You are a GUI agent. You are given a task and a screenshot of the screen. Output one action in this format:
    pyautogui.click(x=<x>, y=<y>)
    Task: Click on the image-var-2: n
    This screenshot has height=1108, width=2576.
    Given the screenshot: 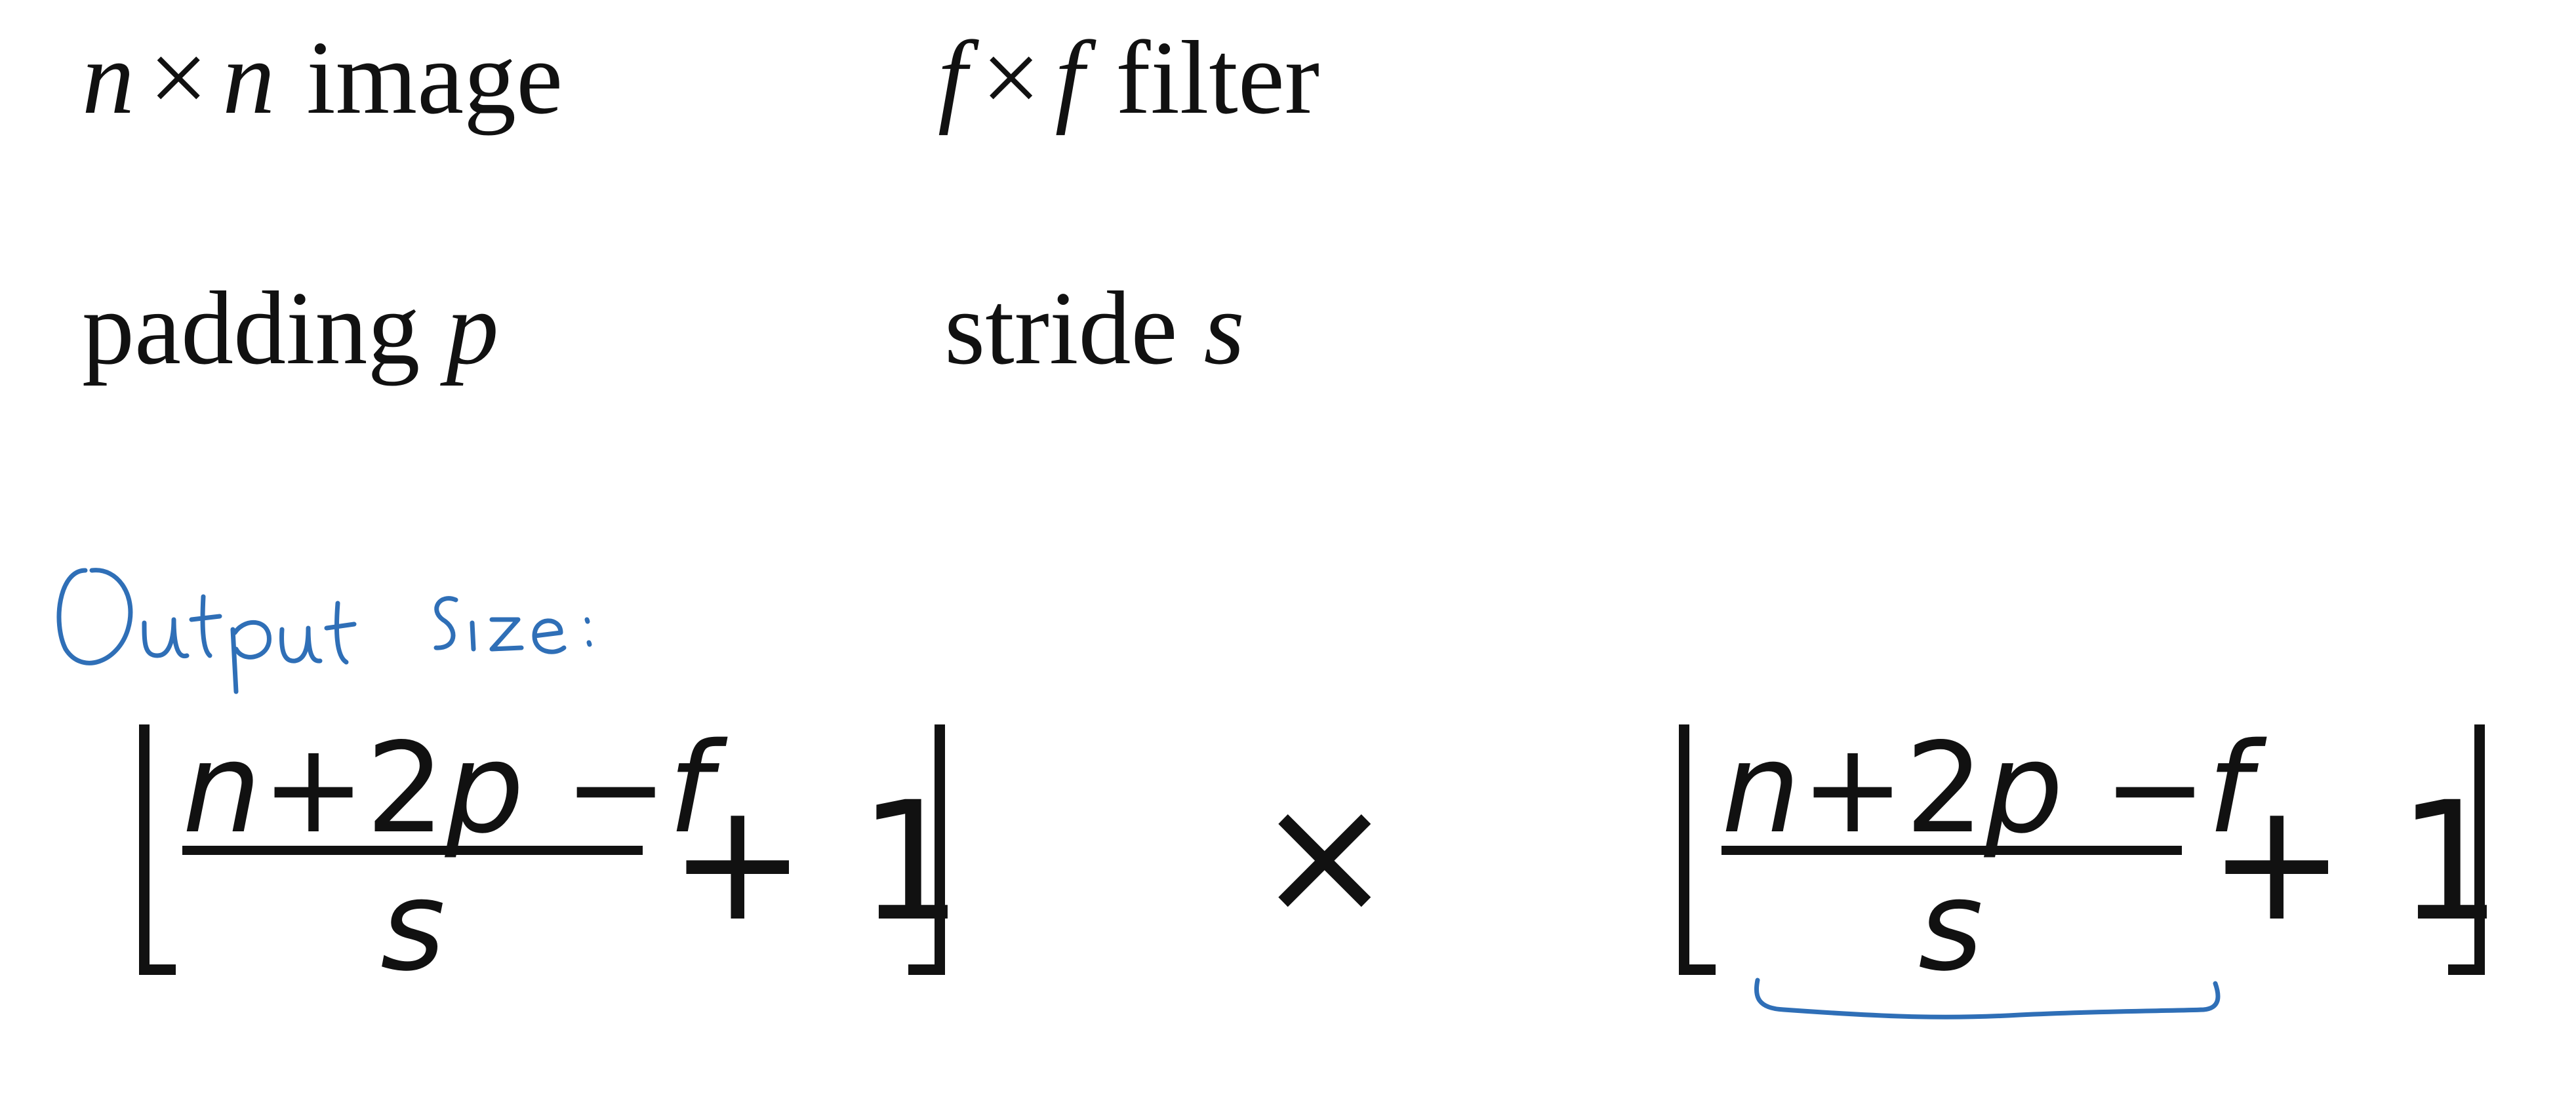 What is the action you would take?
    pyautogui.click(x=248, y=77)
    